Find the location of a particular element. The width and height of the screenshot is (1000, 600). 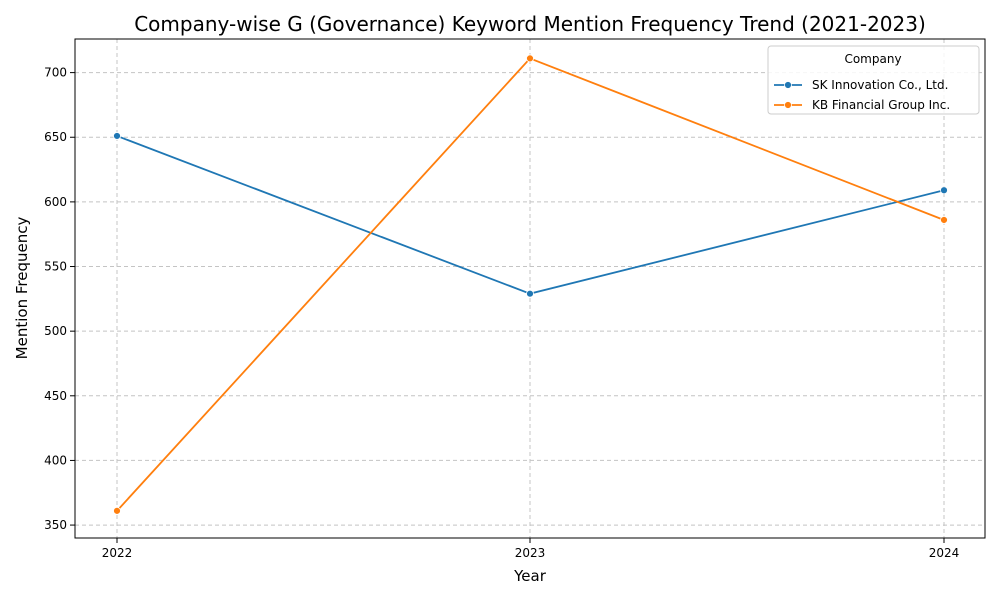

x-tick-label: 2022 is located at coordinates (117, 553).